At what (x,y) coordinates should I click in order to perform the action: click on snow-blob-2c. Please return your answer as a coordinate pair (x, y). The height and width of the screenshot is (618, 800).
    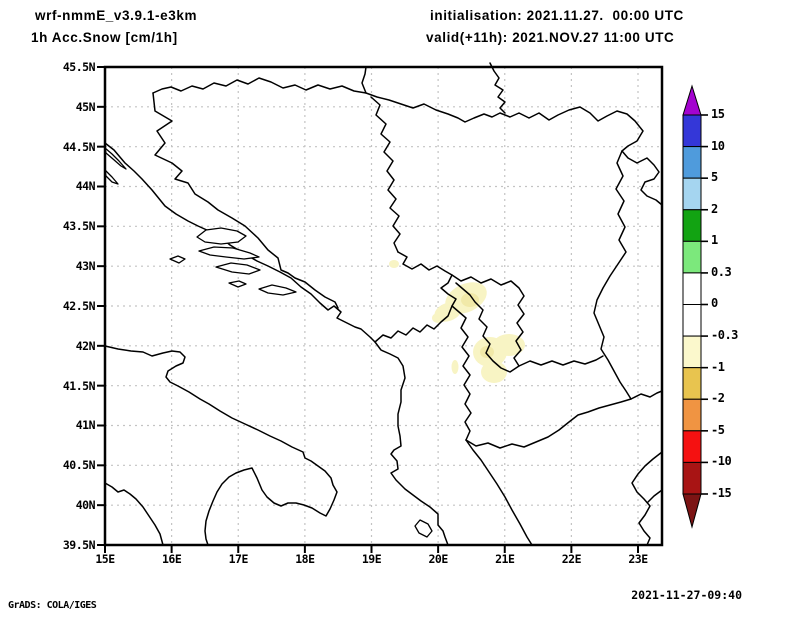
    Looking at the image, I should click on (494, 372).